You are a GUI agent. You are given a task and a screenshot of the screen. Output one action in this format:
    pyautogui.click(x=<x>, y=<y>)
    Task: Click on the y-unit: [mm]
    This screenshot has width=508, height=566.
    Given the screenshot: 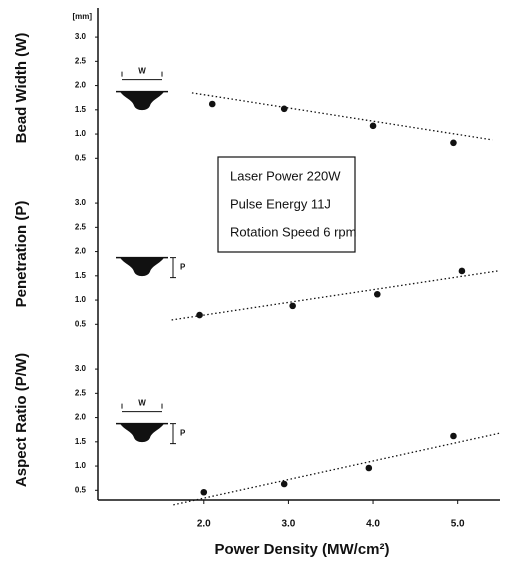 What is the action you would take?
    pyautogui.click(x=82, y=16)
    